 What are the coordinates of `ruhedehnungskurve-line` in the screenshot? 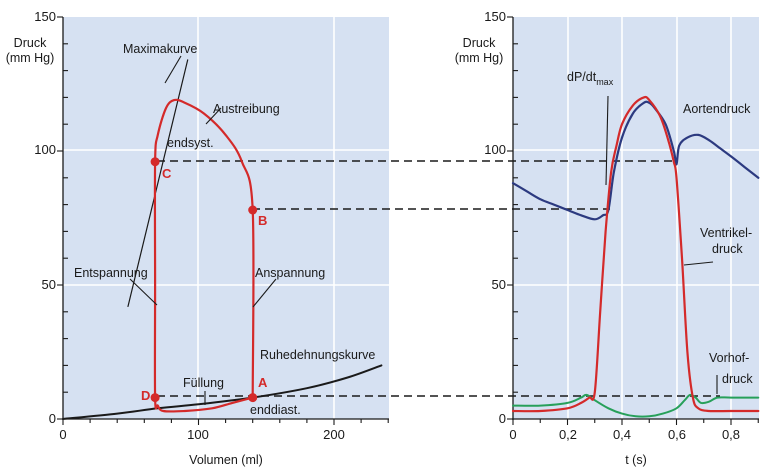 It's located at (222, 392).